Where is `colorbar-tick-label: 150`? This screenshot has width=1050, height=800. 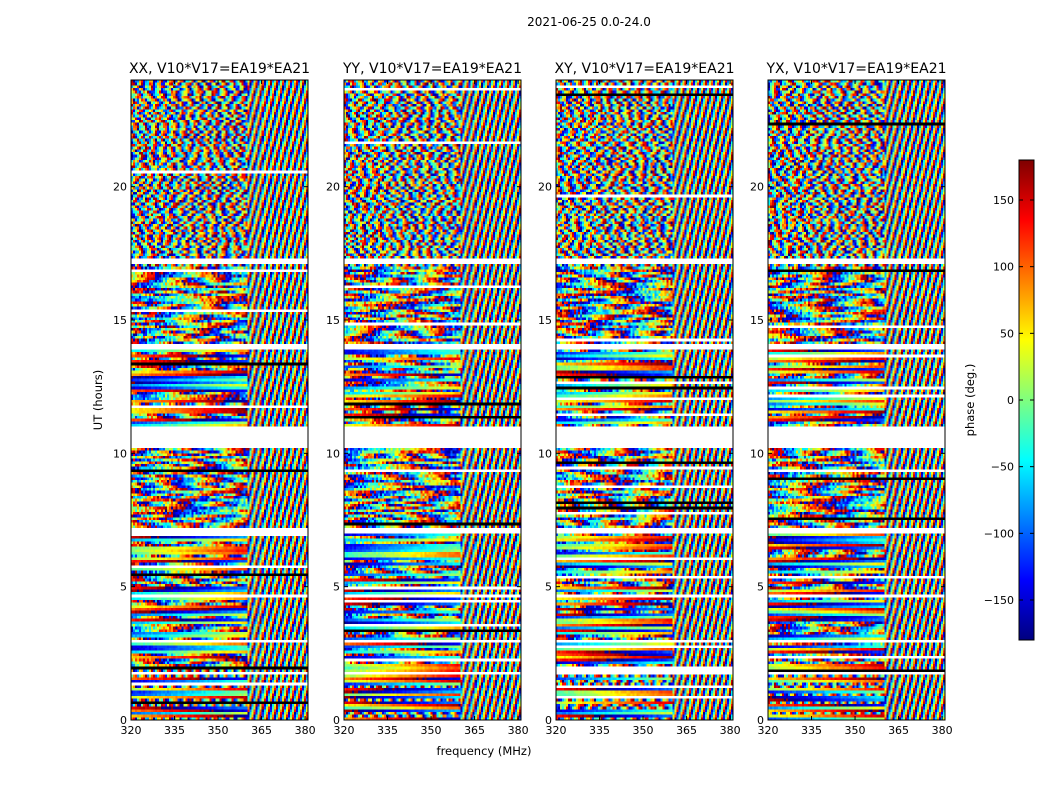 colorbar-tick-label: 150 is located at coordinates (1003, 200).